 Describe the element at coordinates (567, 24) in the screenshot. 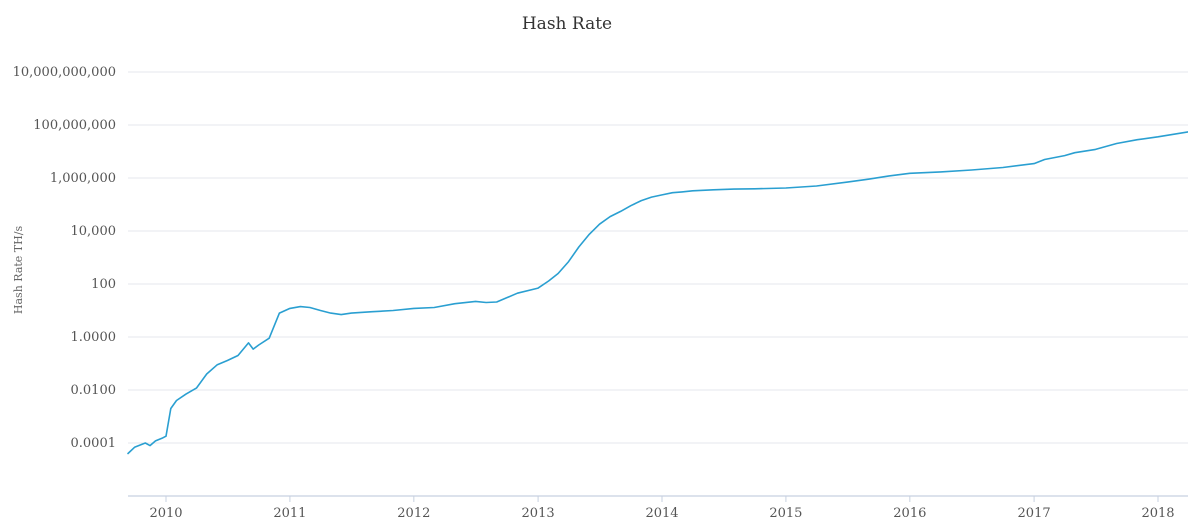

I see `chart-title: Hash Rate` at that location.